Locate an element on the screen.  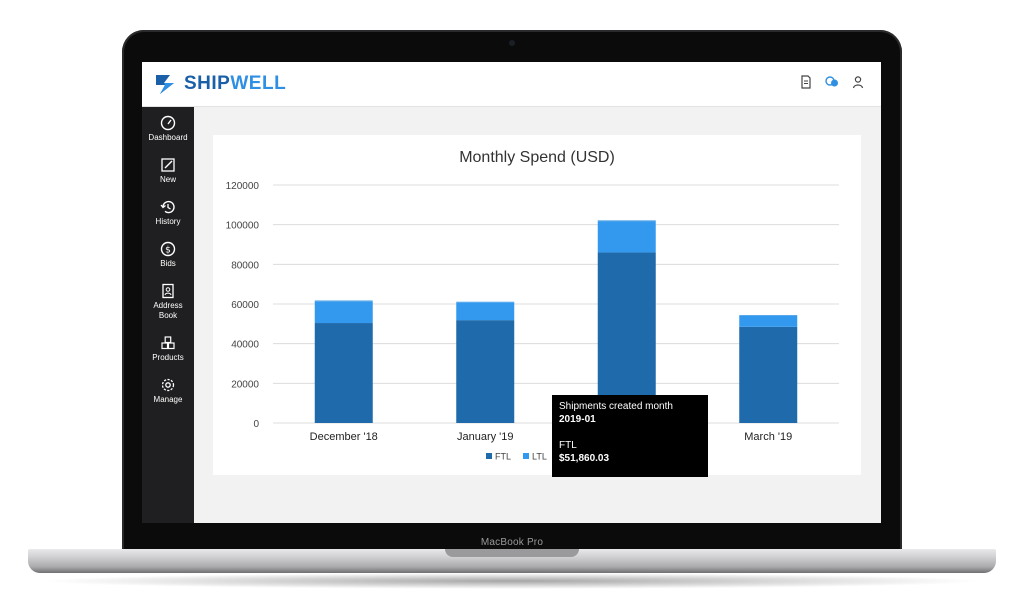
sidebar-item-dashboard: Dashboard is located at coordinates (168, 129).